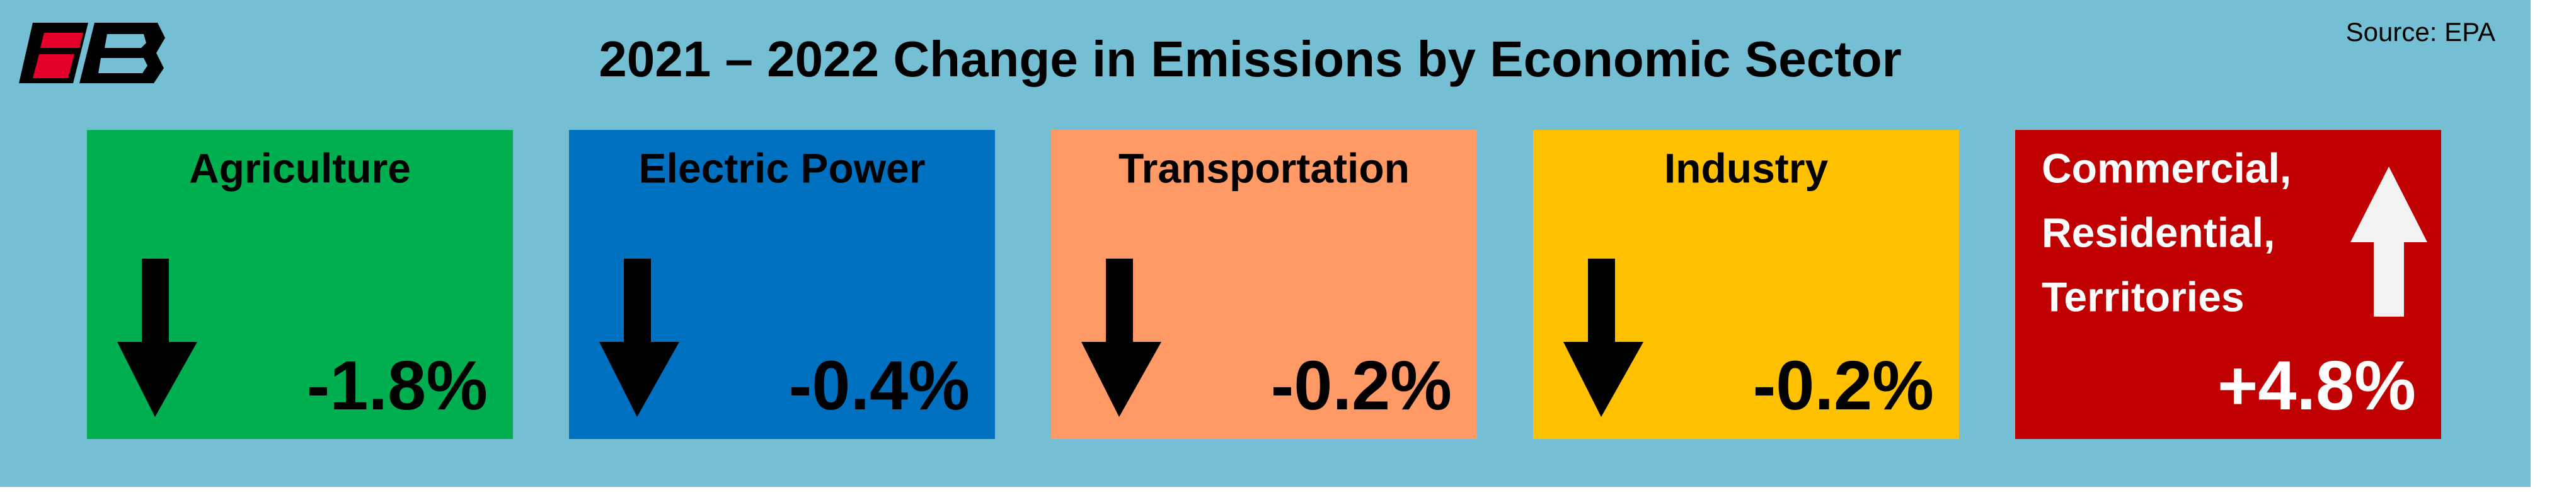 This screenshot has height=492, width=2576. Describe the element at coordinates (300, 284) in the screenshot. I see `sector-card: Agriculture -1.8%` at that location.